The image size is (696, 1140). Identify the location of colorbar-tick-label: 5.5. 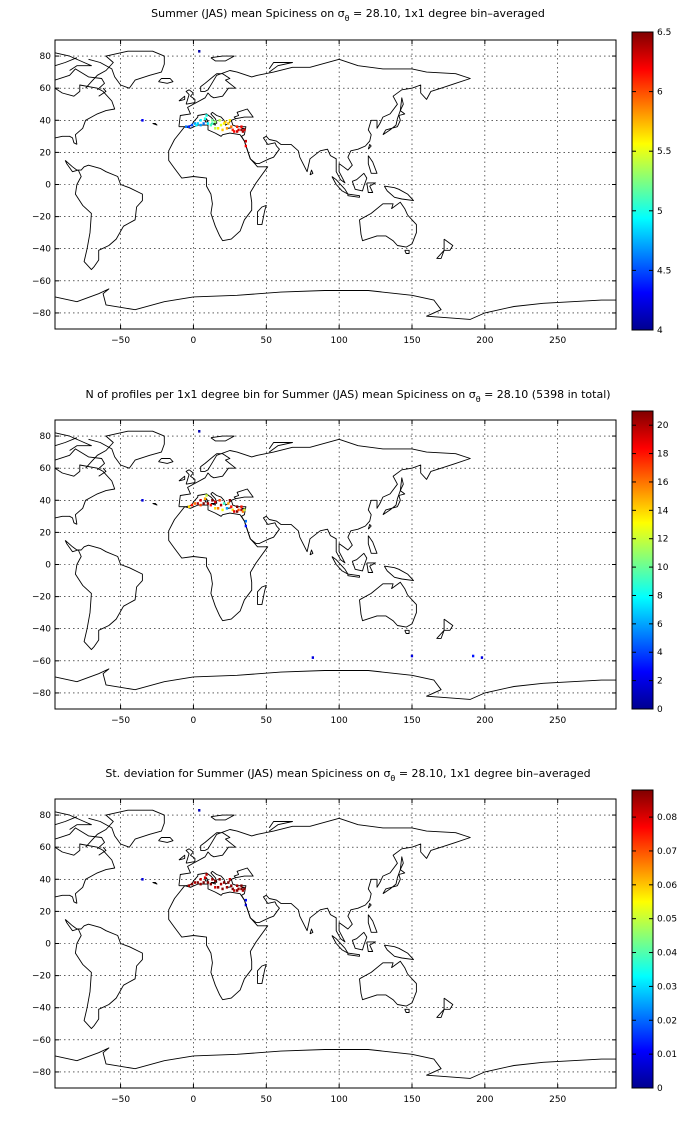
(664, 152).